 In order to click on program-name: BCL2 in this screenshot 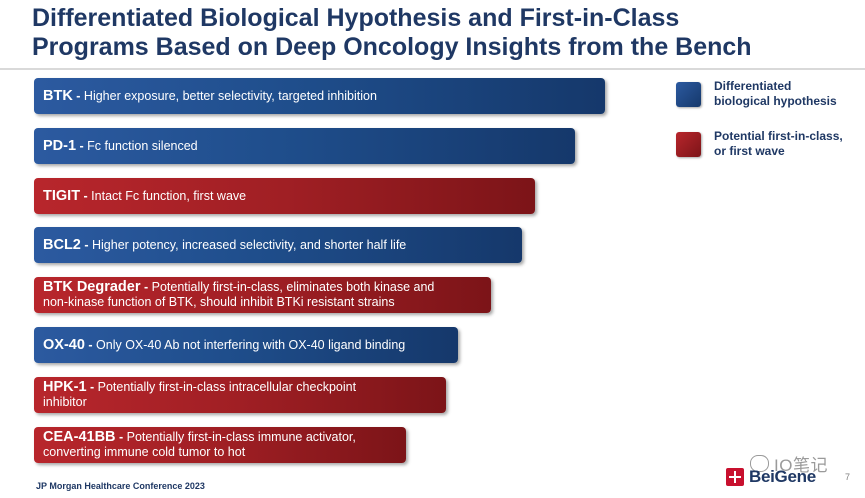, I will do `click(62, 244)`.